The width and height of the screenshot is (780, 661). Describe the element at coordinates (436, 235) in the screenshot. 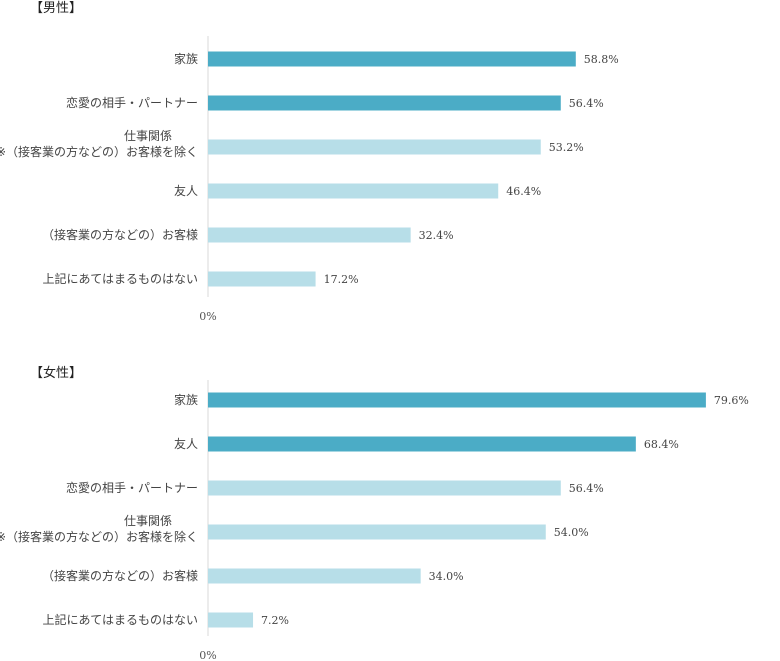

I see `data-label: 32.4%` at that location.